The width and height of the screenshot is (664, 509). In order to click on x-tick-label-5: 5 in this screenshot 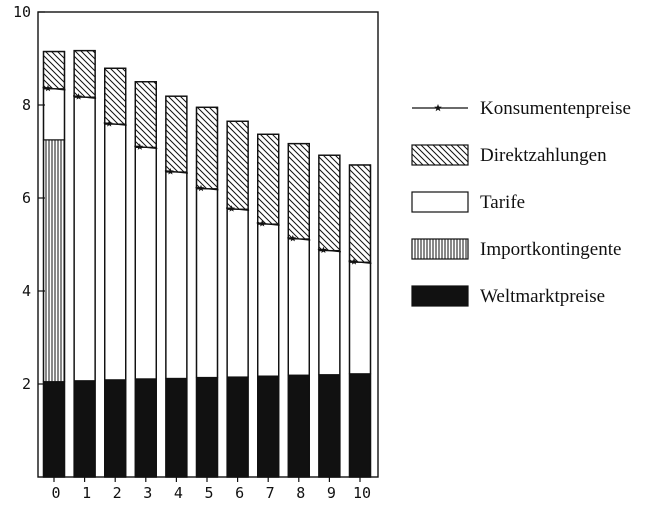, I will do `click(208, 493)`.